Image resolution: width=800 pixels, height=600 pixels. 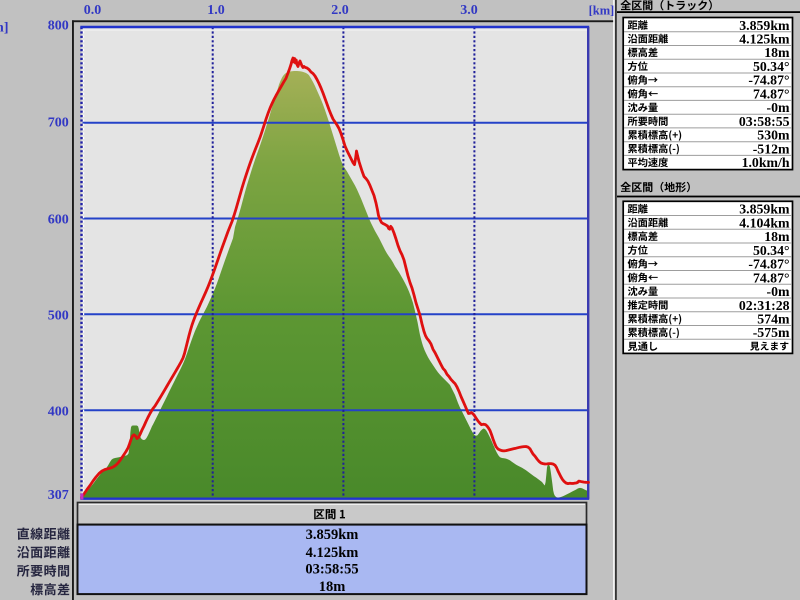 I want to click on svg-text: 1.0, so click(x=216, y=10).